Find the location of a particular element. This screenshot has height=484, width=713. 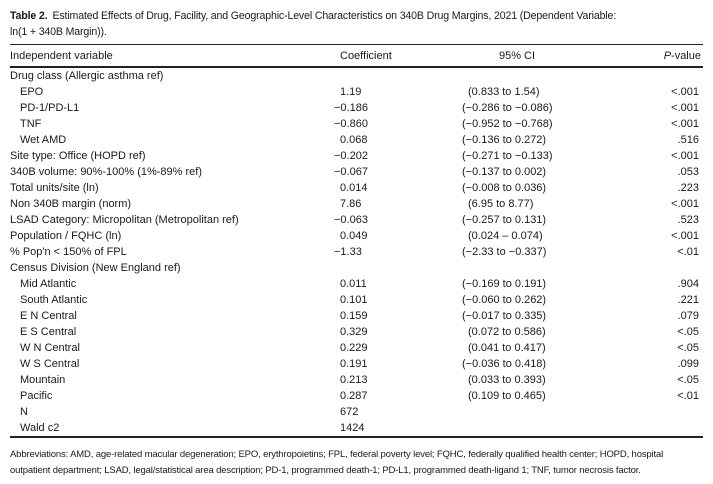

ci-cell: (0.033 to 0.393) is located at coordinates (507, 380).